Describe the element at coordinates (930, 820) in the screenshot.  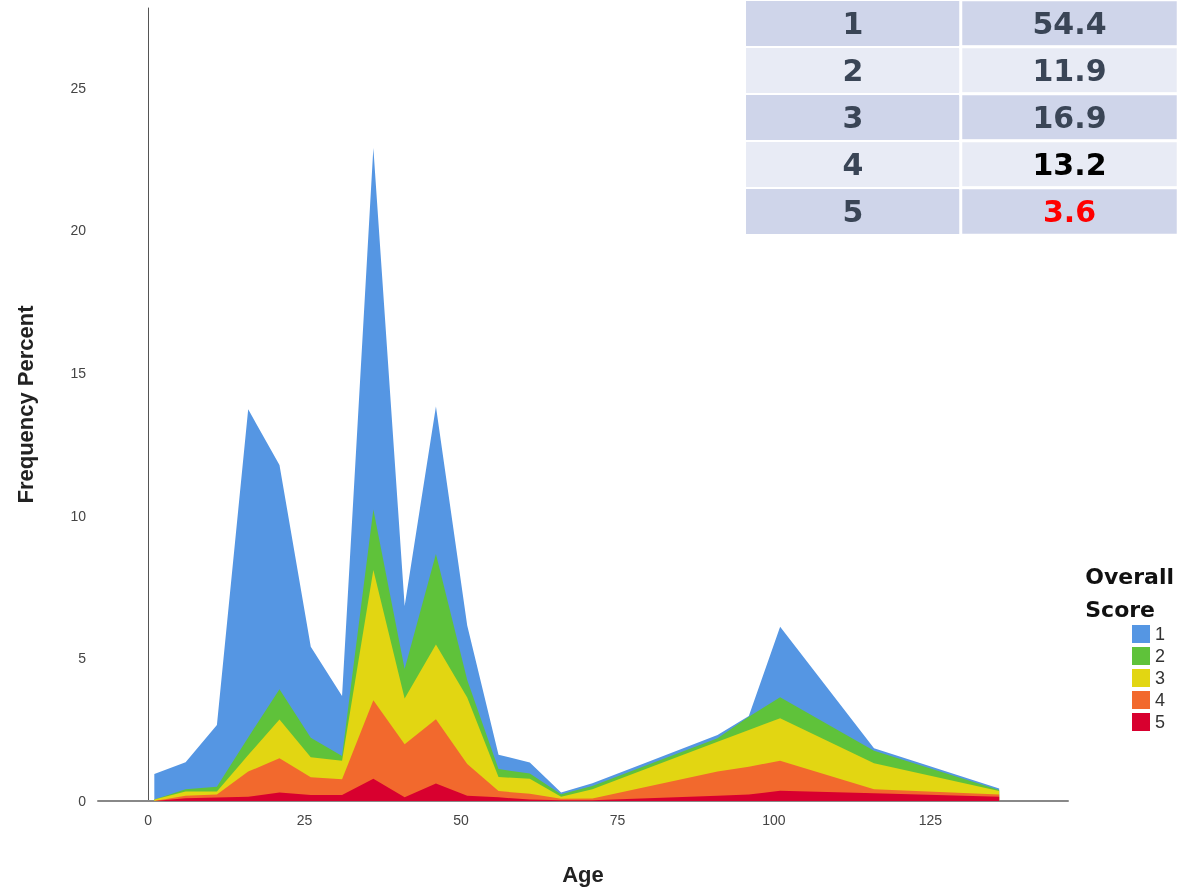
I see `x-tick-label: 125` at that location.